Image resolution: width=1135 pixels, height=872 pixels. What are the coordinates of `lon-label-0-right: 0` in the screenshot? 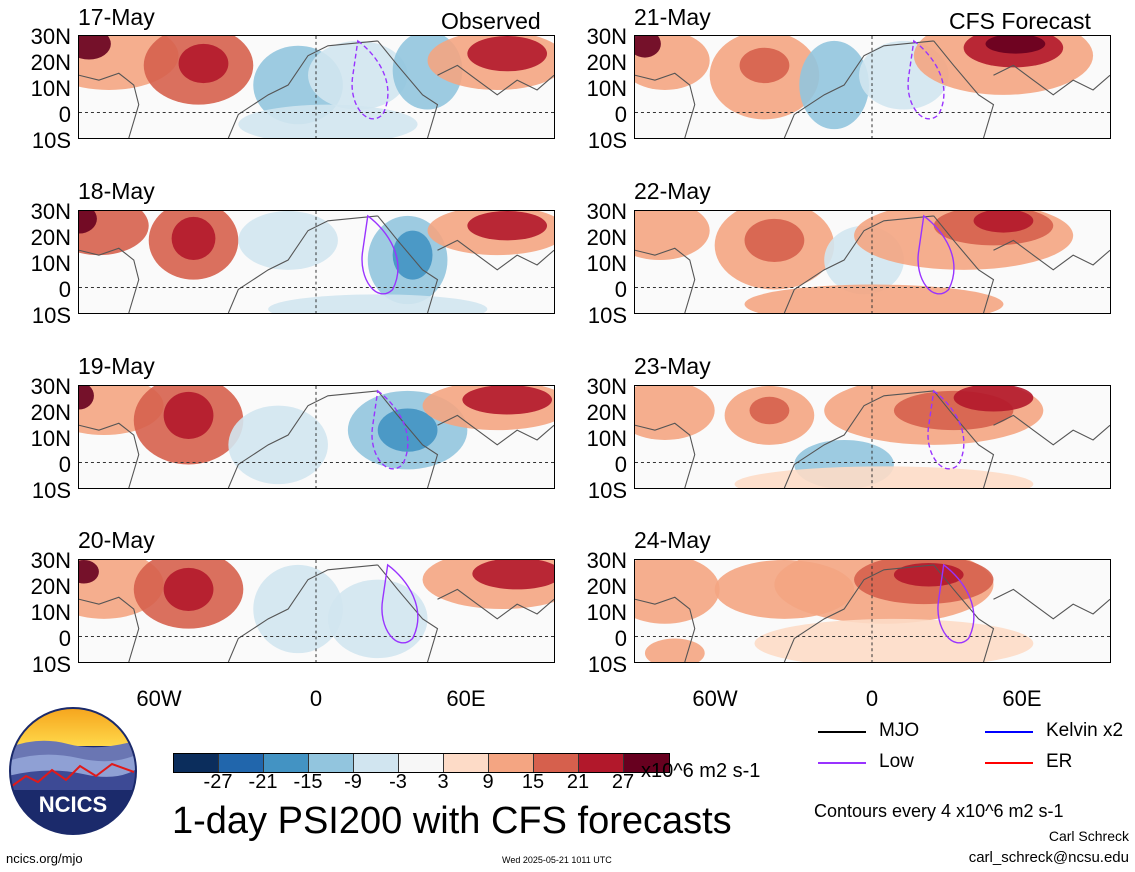 It's located at (872, 698).